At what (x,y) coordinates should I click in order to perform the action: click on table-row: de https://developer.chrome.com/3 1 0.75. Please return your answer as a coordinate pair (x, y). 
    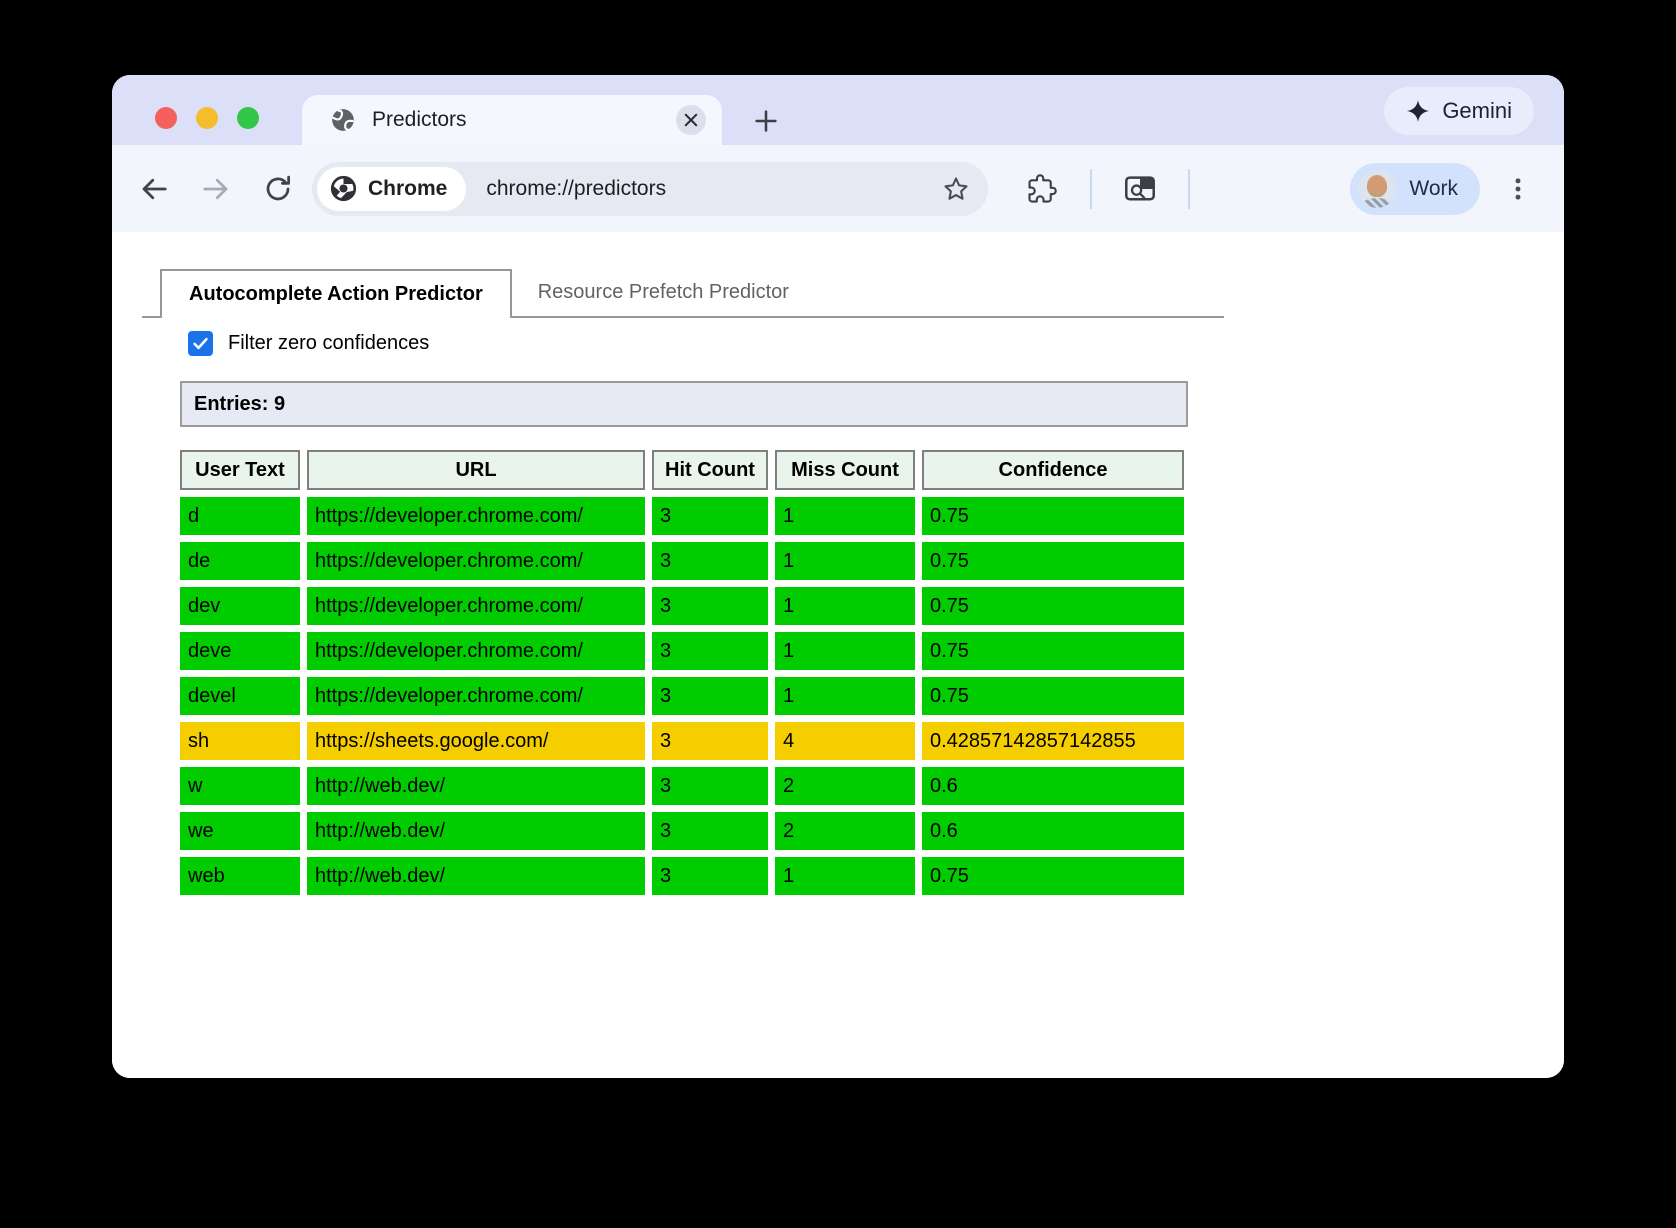
    Looking at the image, I should click on (682, 561).